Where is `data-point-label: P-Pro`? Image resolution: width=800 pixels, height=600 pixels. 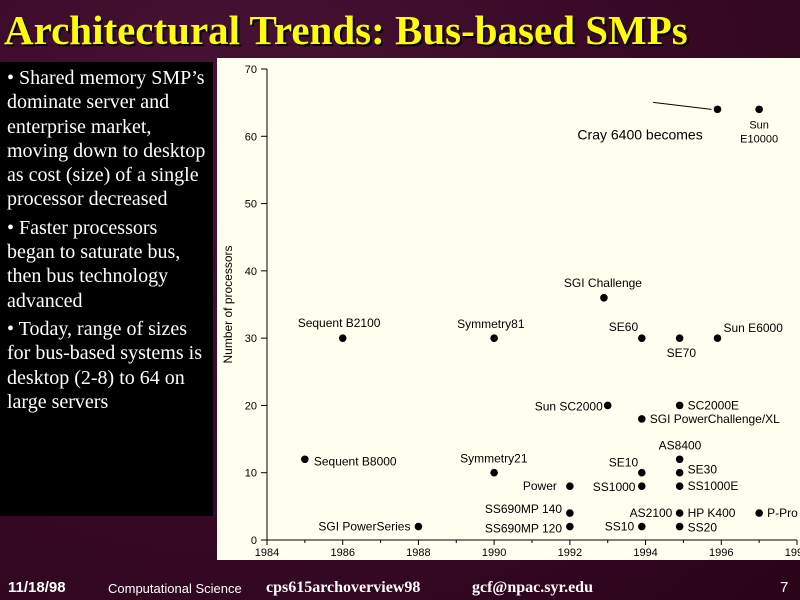
data-point-label: P-Pro is located at coordinates (782, 513).